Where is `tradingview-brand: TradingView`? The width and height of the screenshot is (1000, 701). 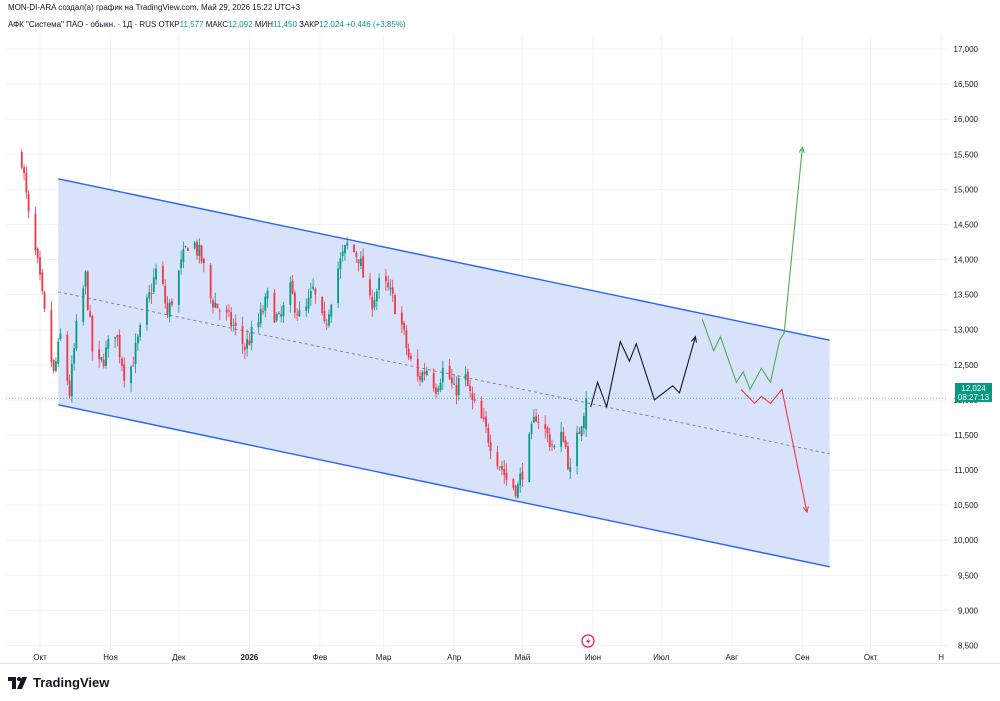 tradingview-brand: TradingView is located at coordinates (71, 682).